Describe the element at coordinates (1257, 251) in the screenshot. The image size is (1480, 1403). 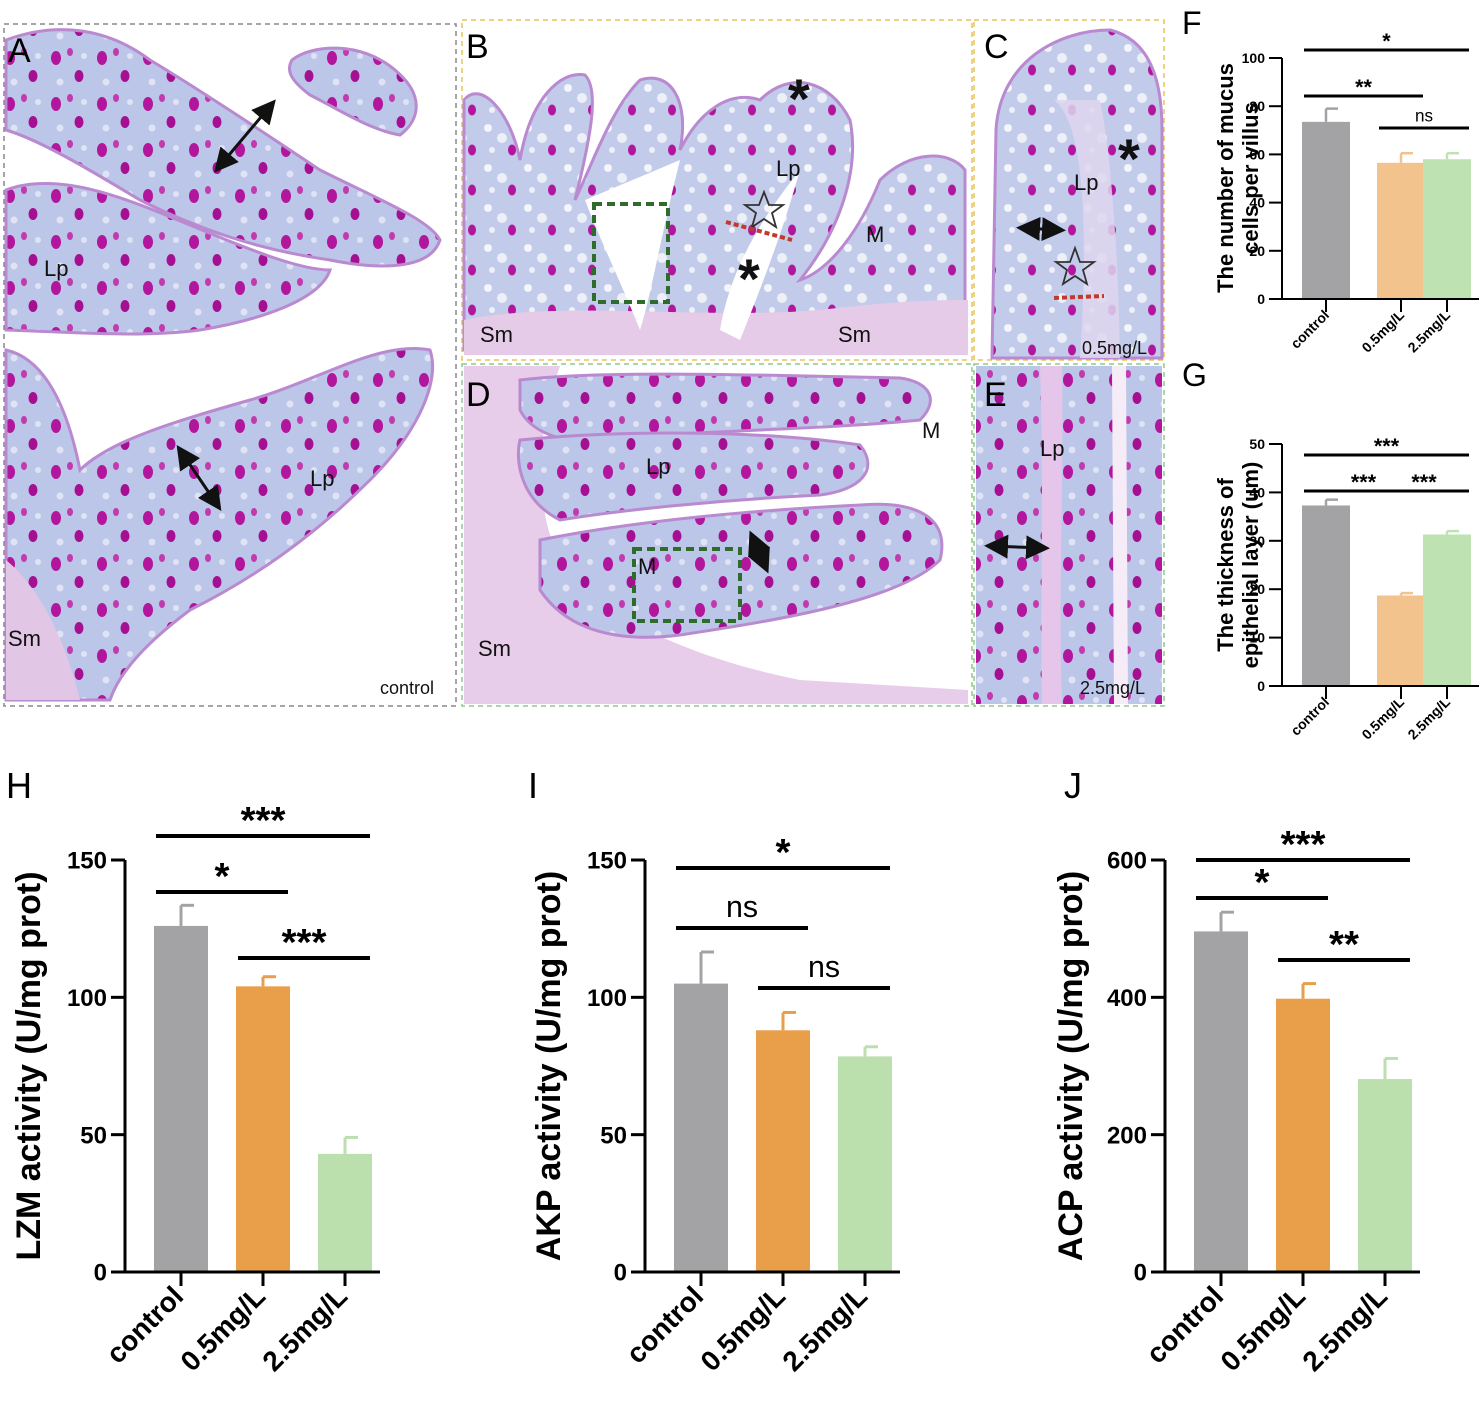
I see `y-tick-label-f-1: 20` at that location.